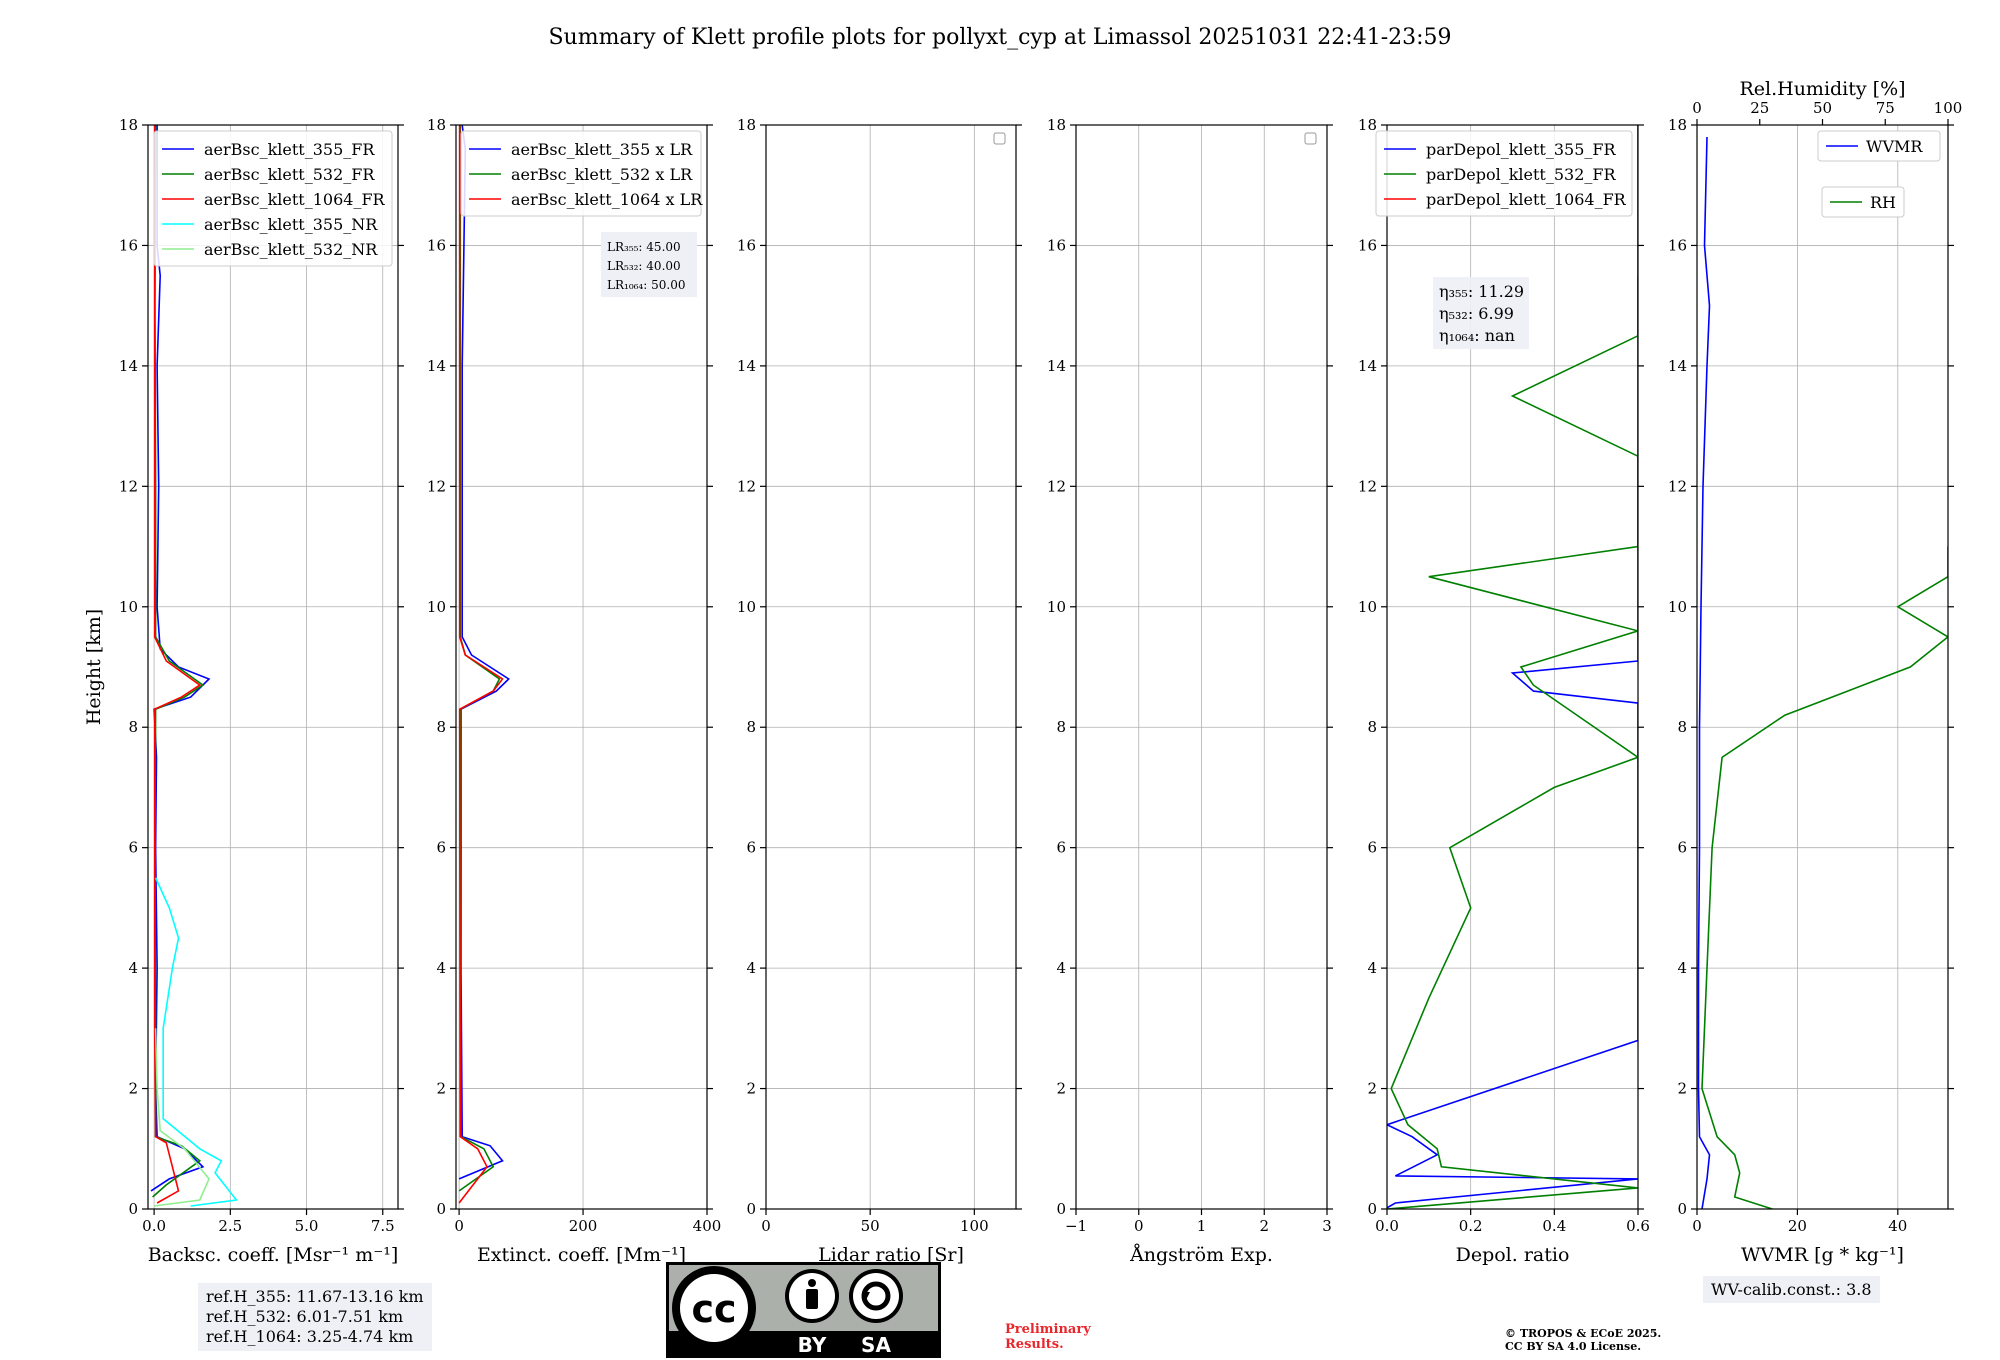 Image resolution: width=2000 pixels, height=1360 pixels. I want to click on x-axis-label: Ångström Exp., so click(1201, 1255).